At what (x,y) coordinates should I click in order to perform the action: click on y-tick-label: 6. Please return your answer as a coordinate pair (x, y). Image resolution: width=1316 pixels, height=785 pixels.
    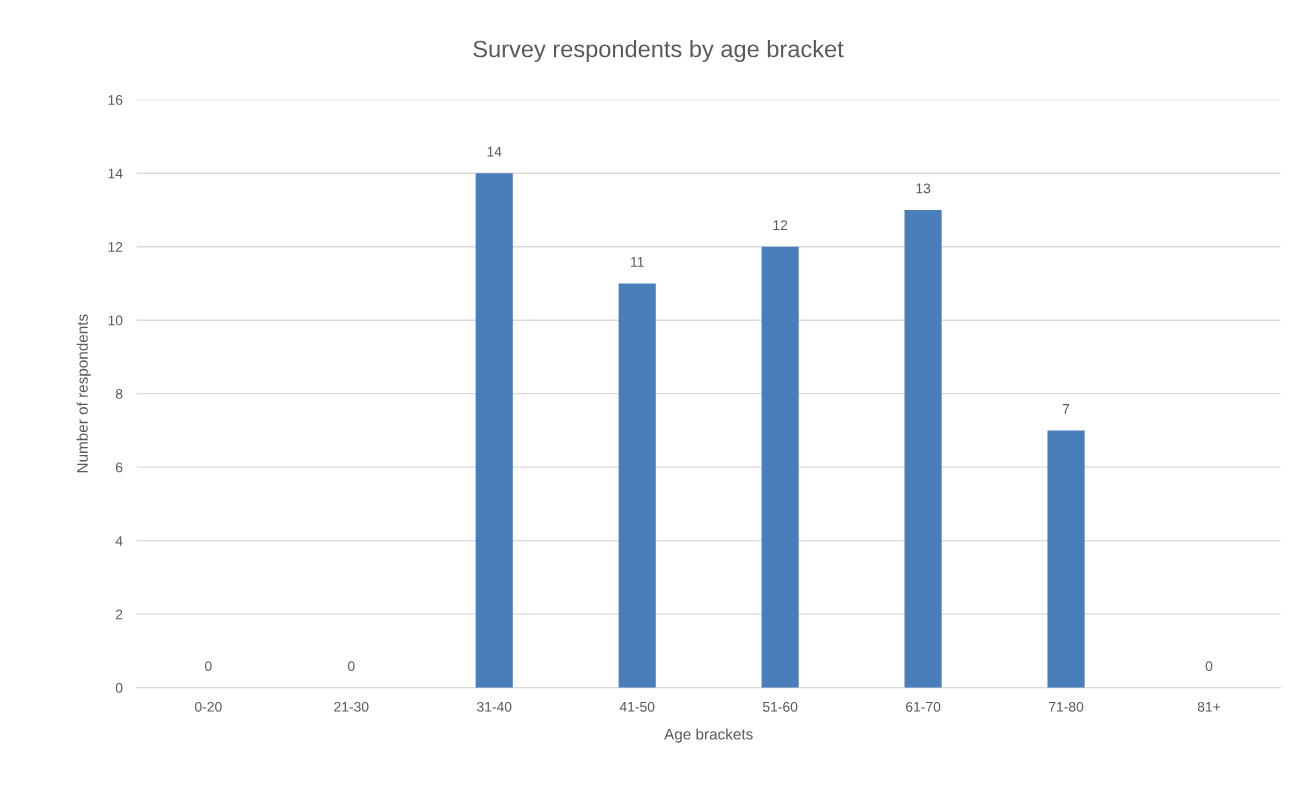
    Looking at the image, I should click on (119, 467).